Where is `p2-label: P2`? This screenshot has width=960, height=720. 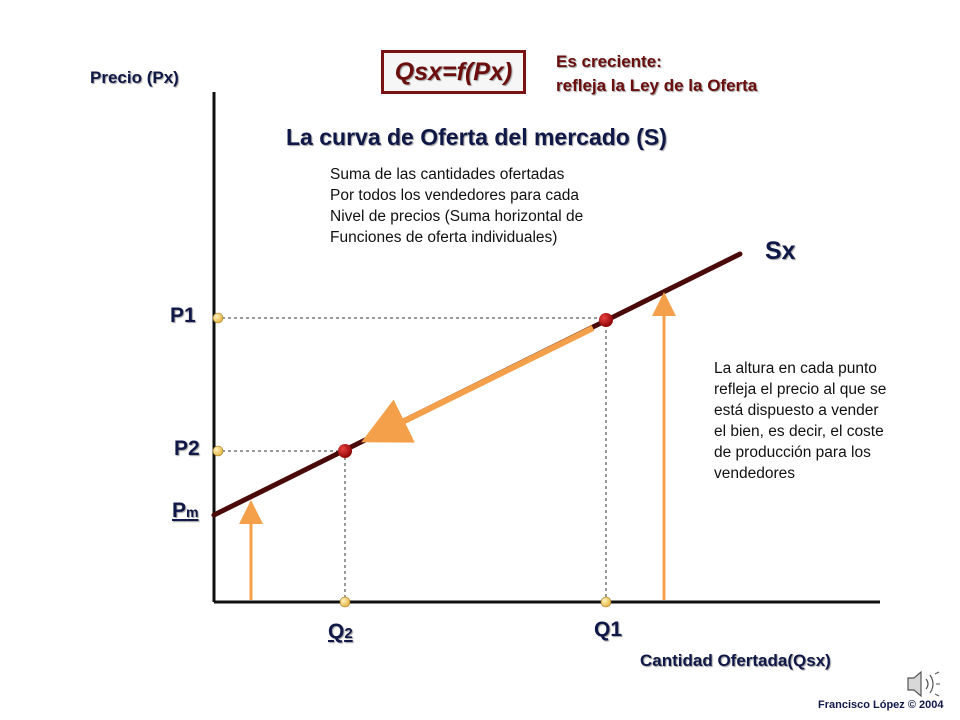 p2-label: P2 is located at coordinates (187, 448).